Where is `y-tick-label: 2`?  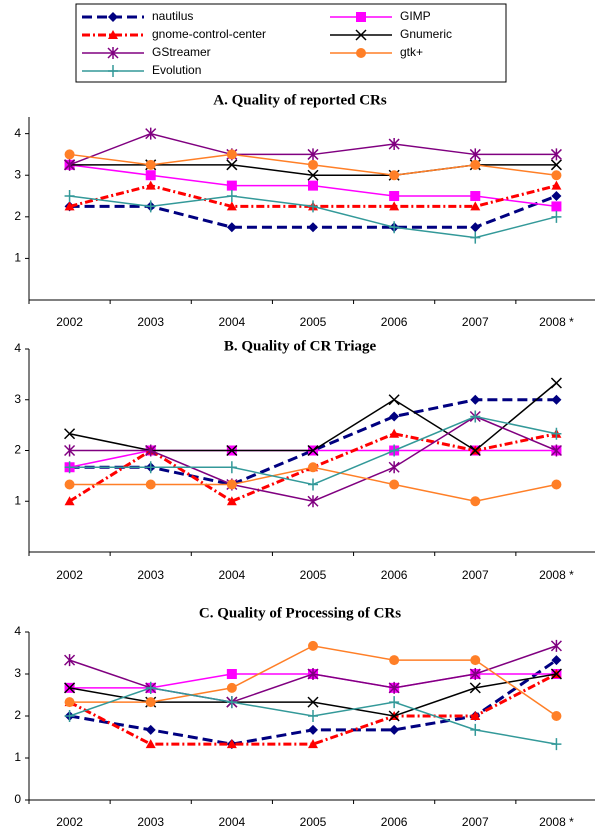
y-tick-label: 2 is located at coordinates (17, 216).